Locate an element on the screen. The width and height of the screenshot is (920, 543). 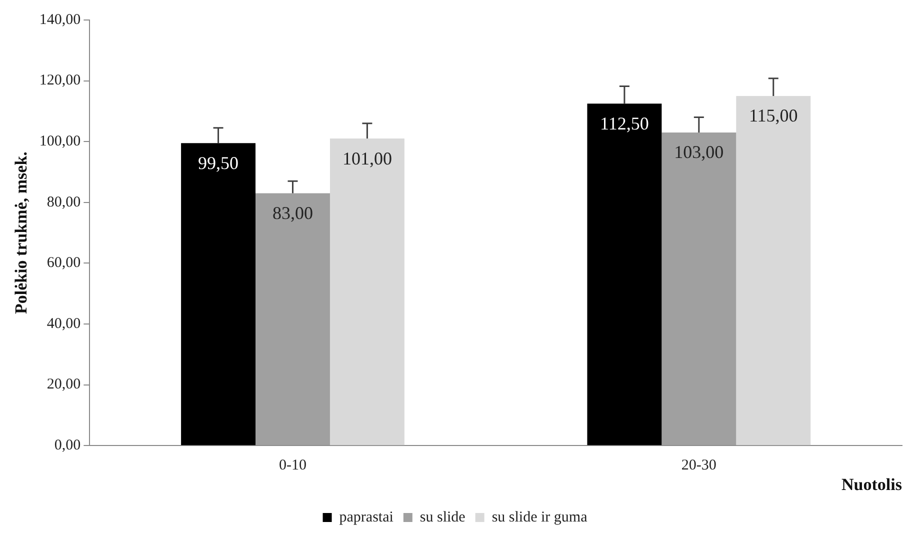
data-label: 112,50 is located at coordinates (624, 123).